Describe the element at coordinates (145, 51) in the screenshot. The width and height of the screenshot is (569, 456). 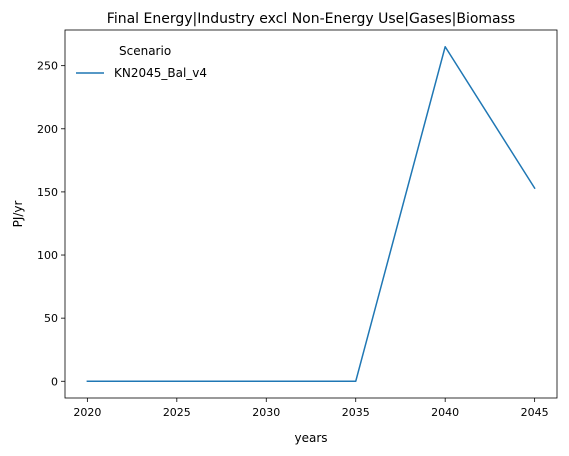
I see `legend-title: Scenario` at that location.